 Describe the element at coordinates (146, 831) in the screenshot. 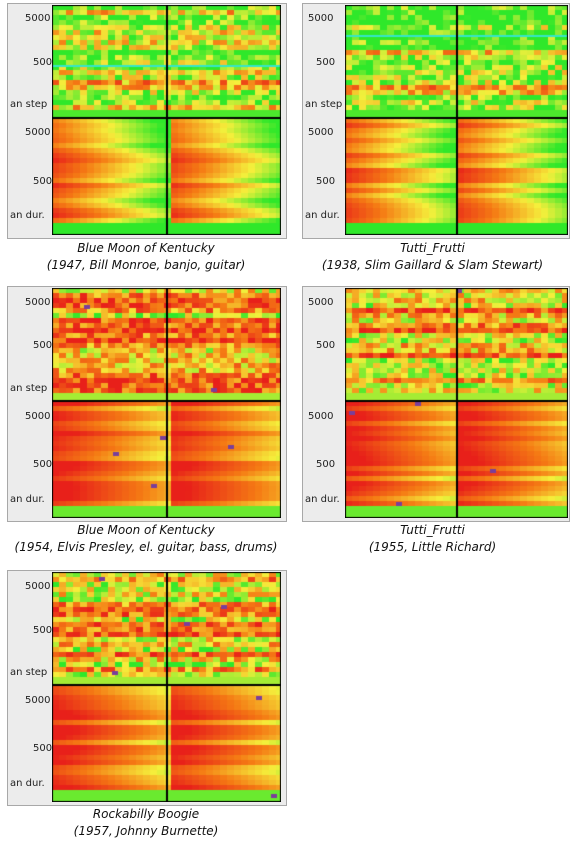

I see `chart-subtitle: (1957, Johnny Burnette)` at that location.